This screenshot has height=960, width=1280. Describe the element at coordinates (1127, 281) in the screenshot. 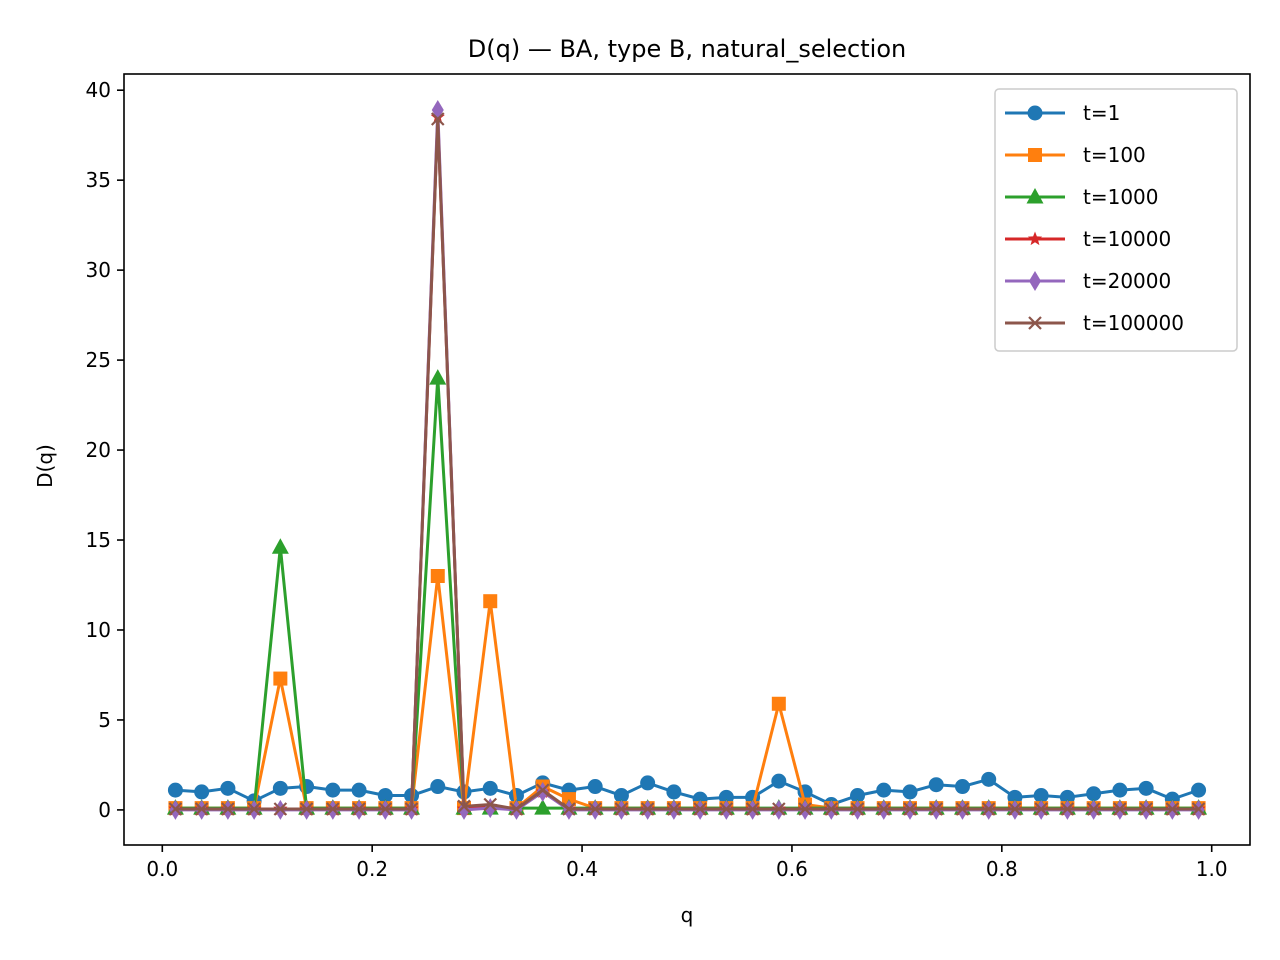

I see `legend-label: t=20000` at that location.